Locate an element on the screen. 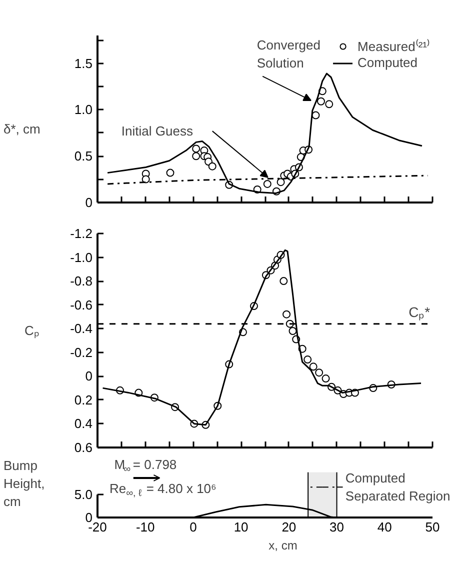 This screenshot has height=563, width=471. x-tick-label: 50 is located at coordinates (432, 527).